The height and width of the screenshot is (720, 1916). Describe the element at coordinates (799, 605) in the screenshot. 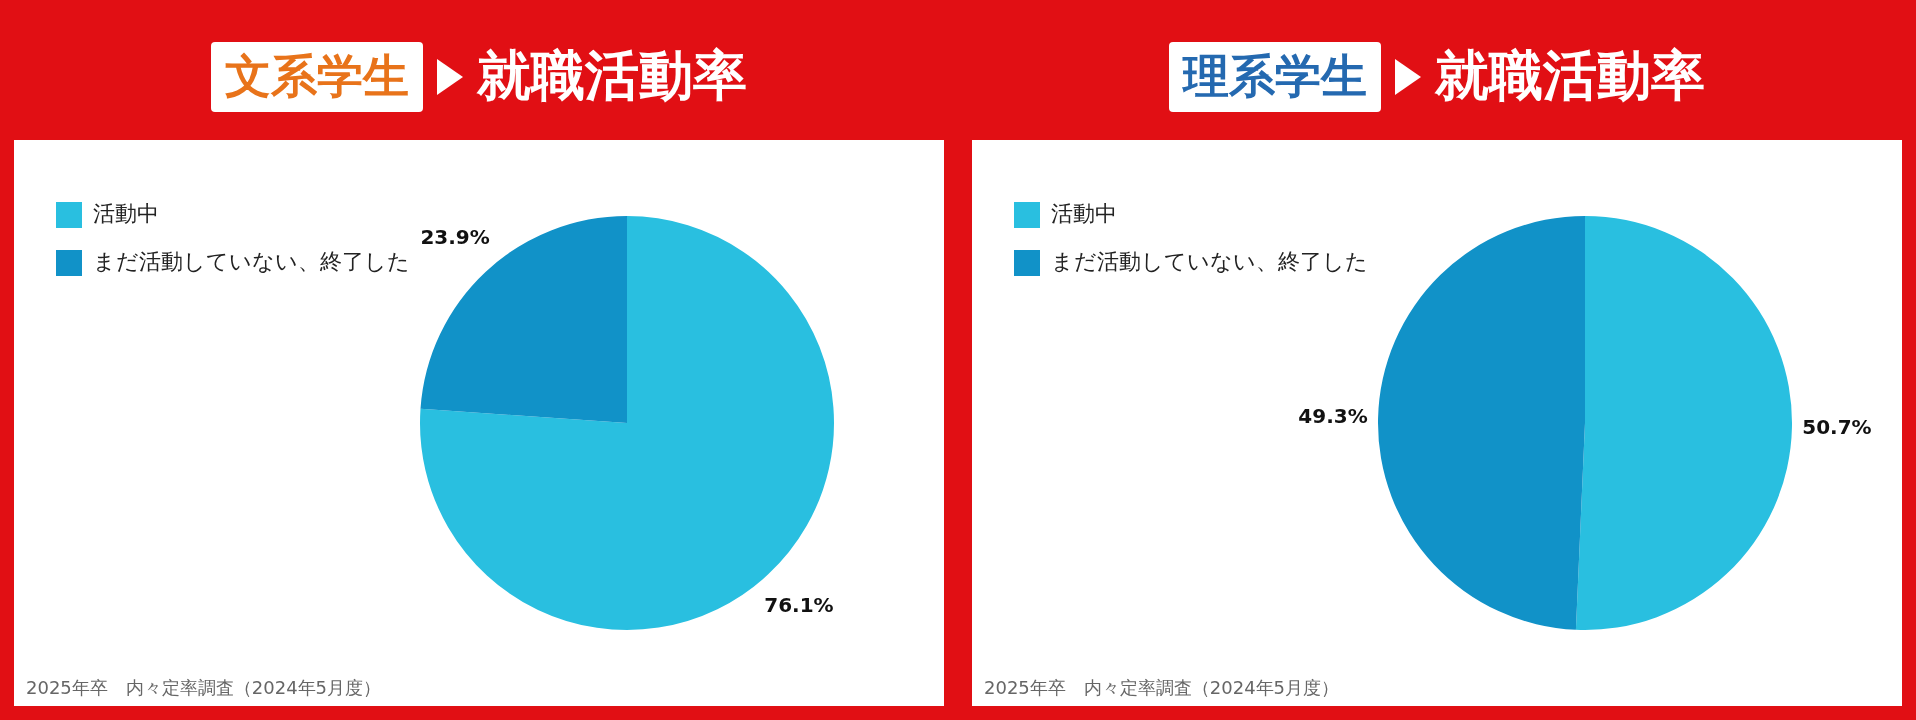

I see `data-label: 76.1%` at that location.